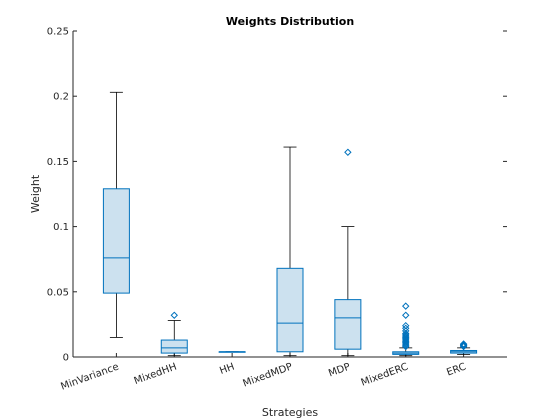 The height and width of the screenshot is (420, 560). Describe the element at coordinates (385, 374) in the screenshot. I see `x-tick-label: MixedERC` at that location.